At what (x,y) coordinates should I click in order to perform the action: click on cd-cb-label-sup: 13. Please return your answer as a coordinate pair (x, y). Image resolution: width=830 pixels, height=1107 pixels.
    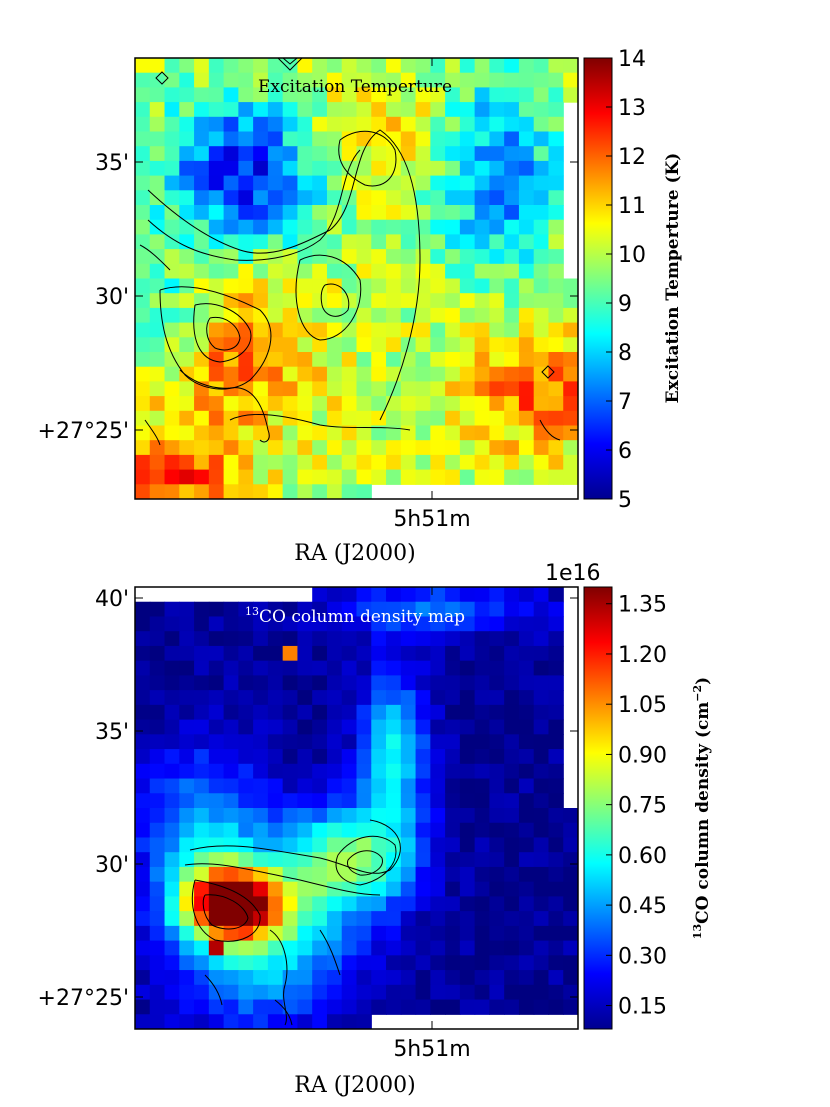
    Looking at the image, I should click on (697, 931).